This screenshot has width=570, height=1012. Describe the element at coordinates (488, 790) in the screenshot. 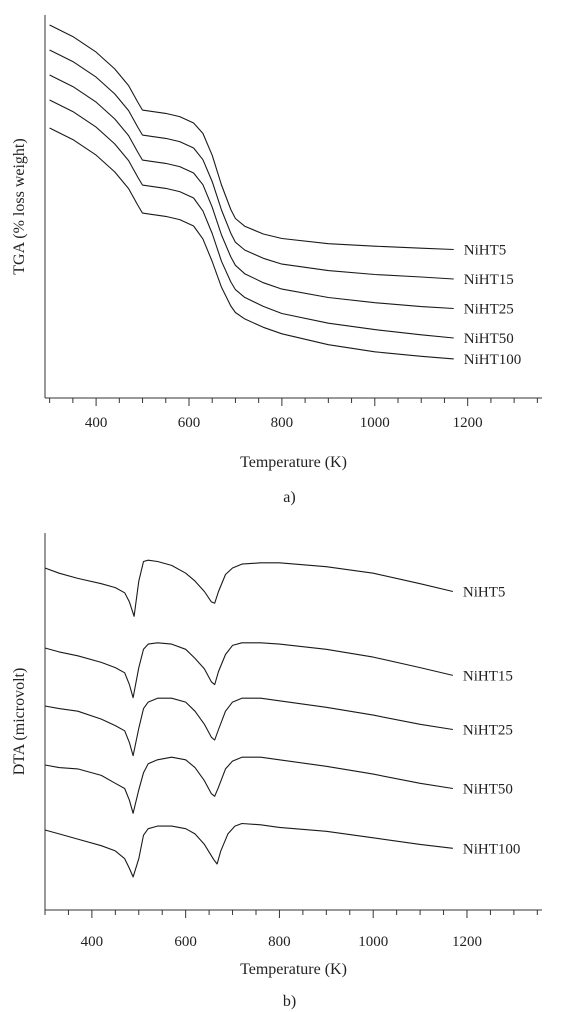

I see `dta-series-label: NiHT50` at that location.